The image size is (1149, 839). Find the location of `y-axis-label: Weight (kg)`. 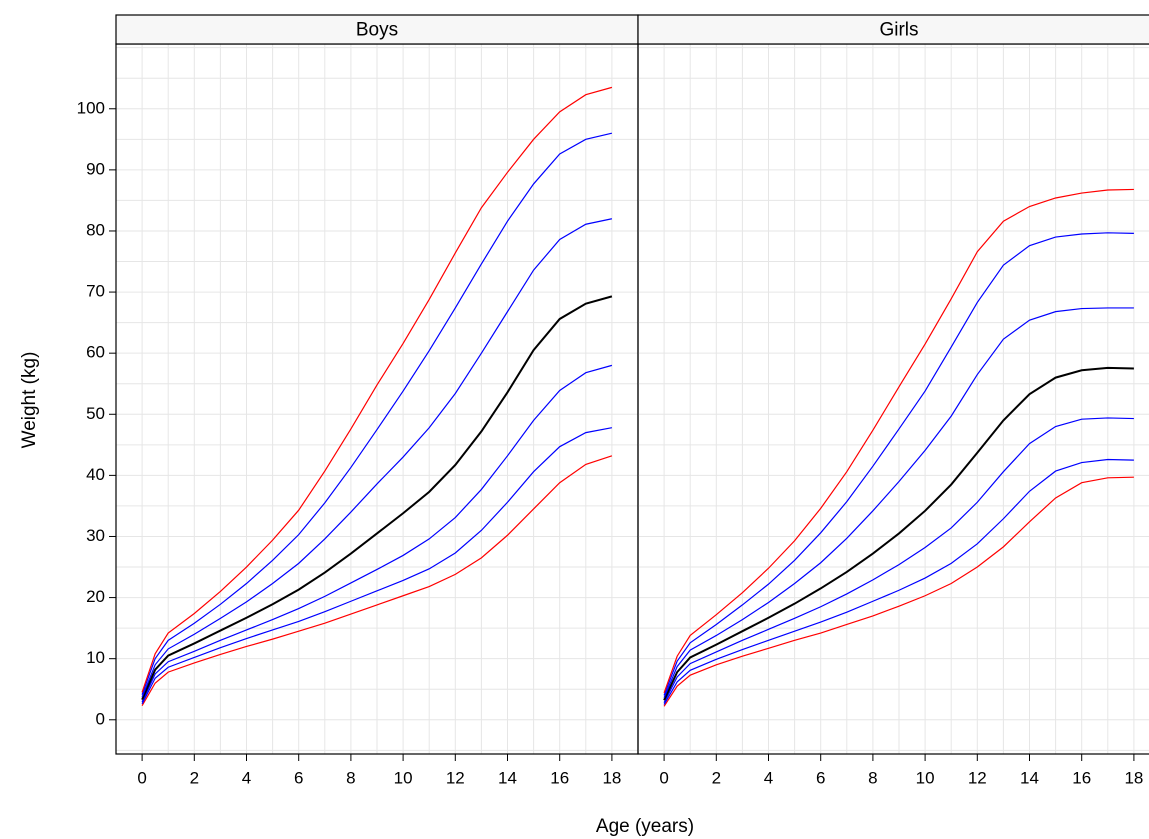

y-axis-label: Weight (kg) is located at coordinates (29, 400).